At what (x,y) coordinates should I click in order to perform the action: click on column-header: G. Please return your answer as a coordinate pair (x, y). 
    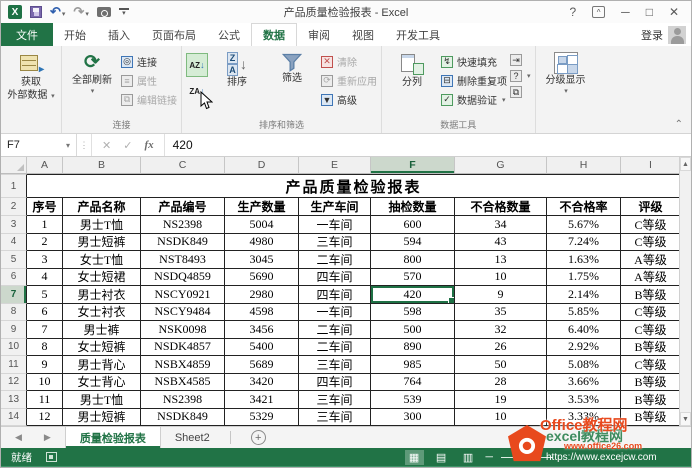
    Looking at the image, I should click on (501, 165).